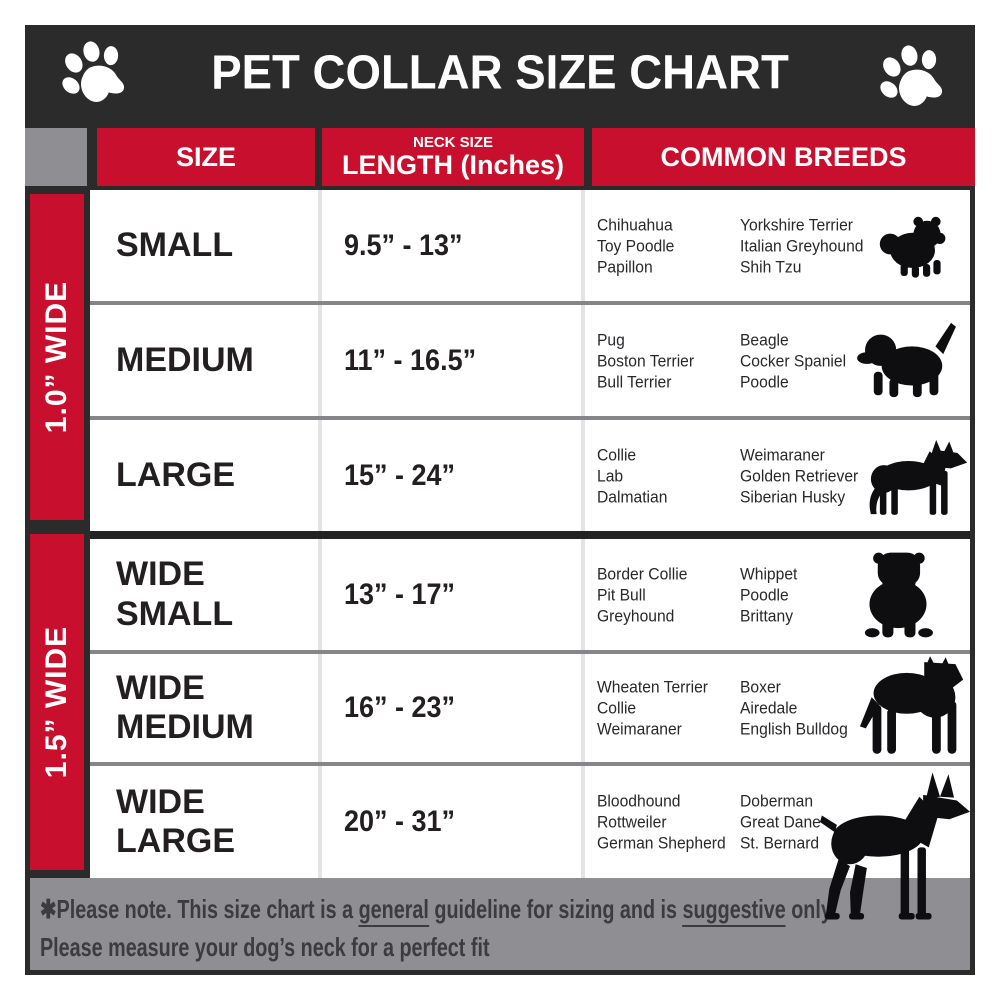  Describe the element at coordinates (769, 594) in the screenshot. I see `breeds-list: Whippet Poodle Brittany` at that location.